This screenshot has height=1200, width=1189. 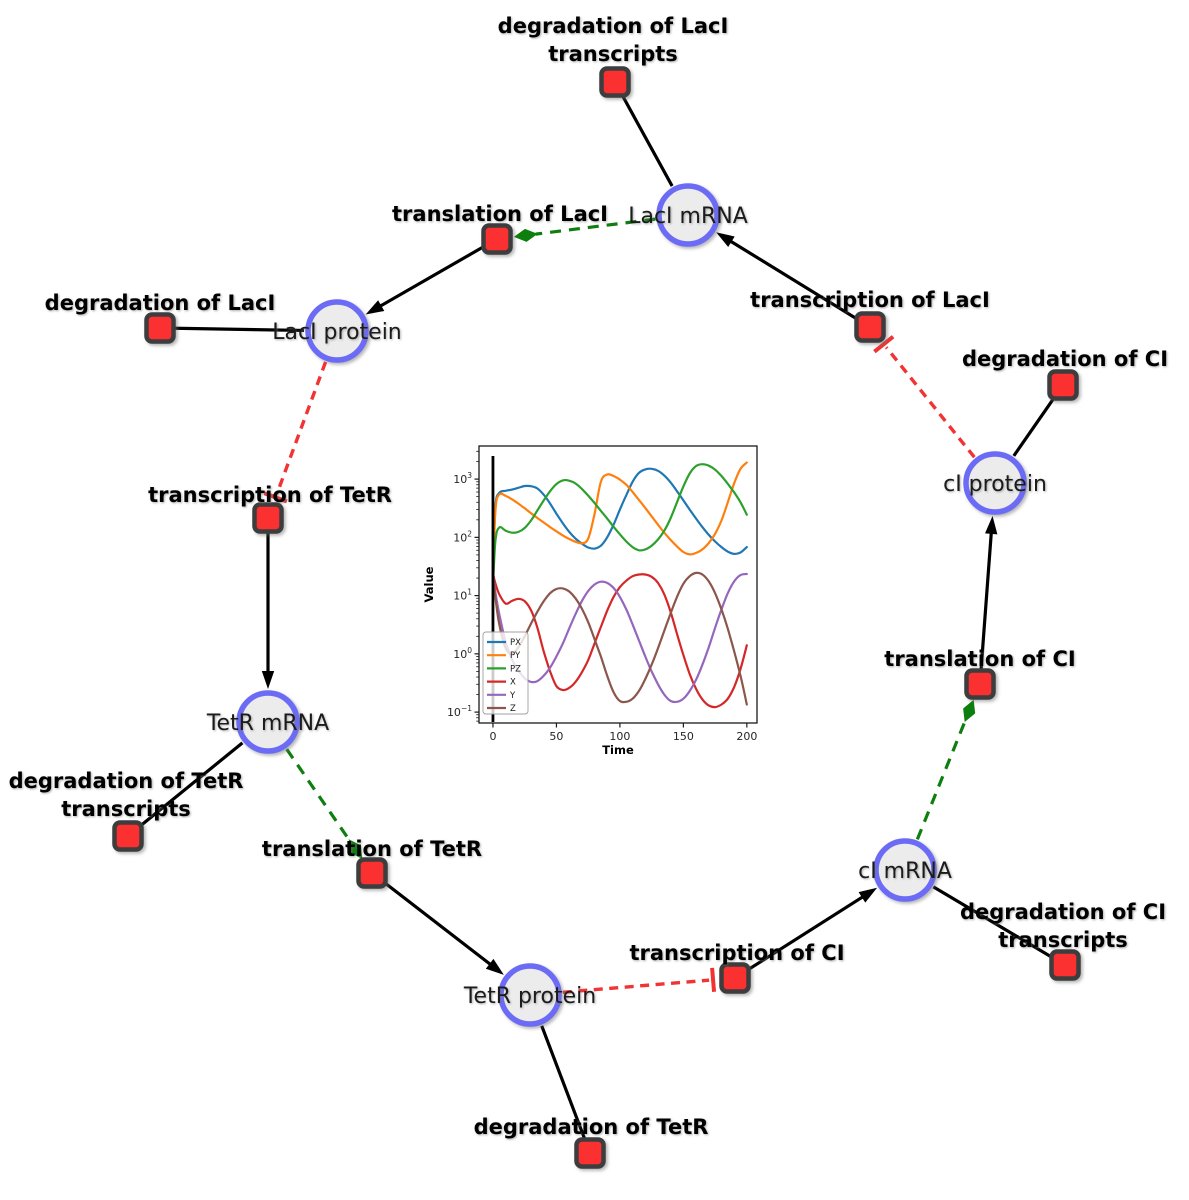 I want to click on reaction-node-transl_laci, so click(x=497, y=239).